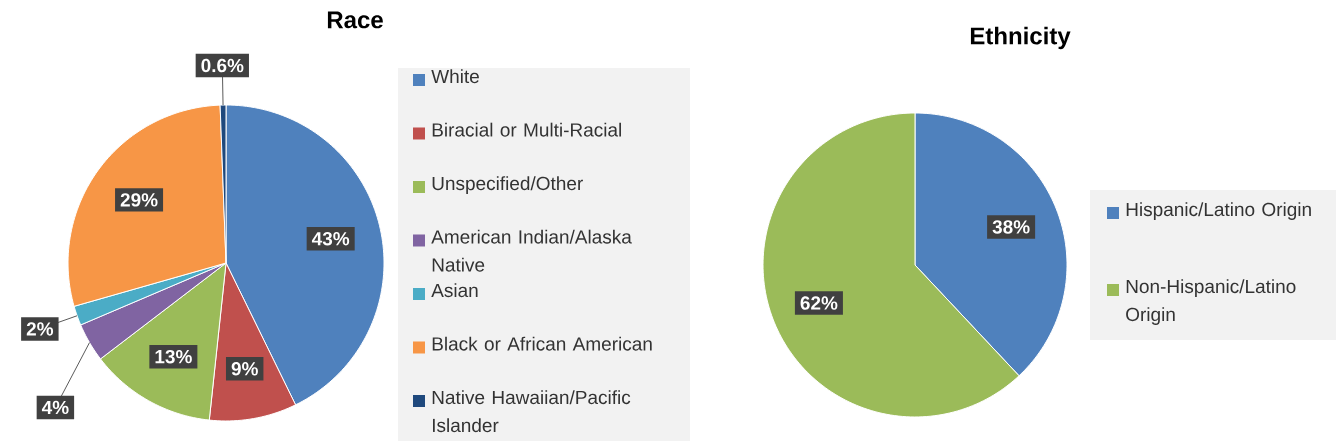 This screenshot has height=441, width=1336. I want to click on legend-label: Hispanic/Latino Origin, so click(1218, 211).